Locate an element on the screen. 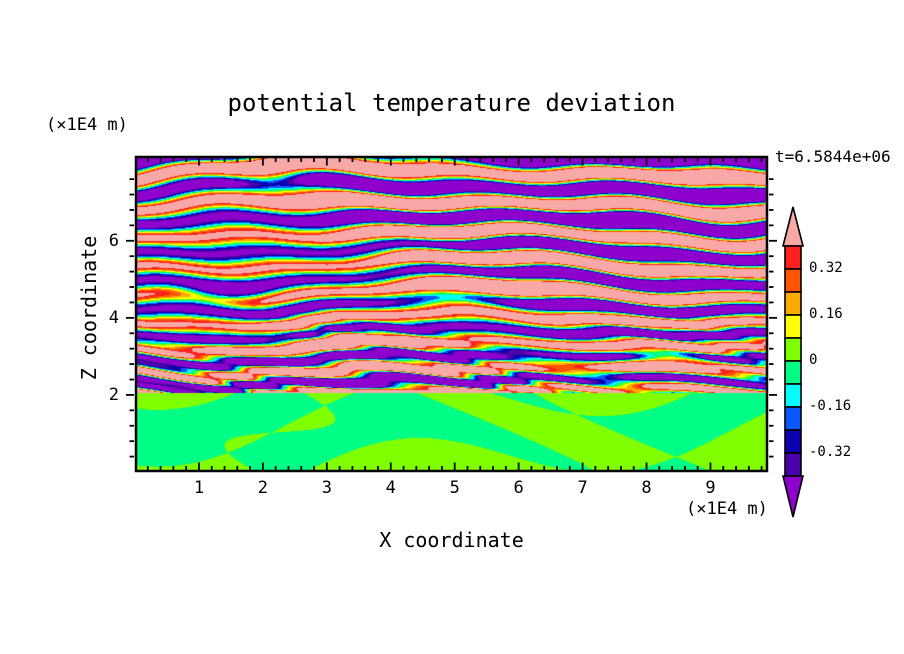  y-axis-unit-label: (×1E4 m) is located at coordinates (87, 125).